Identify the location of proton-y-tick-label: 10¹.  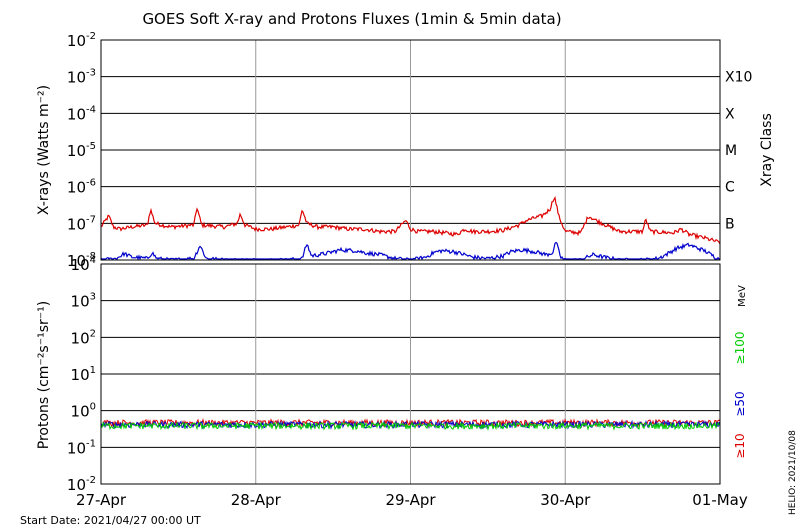
(83, 374).